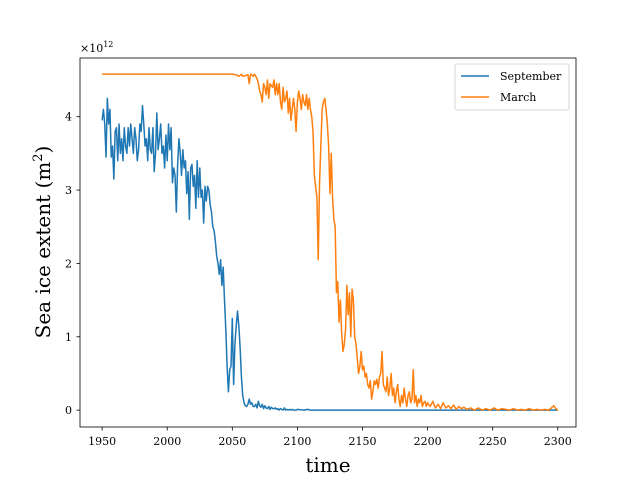  I want to click on x-tick-label: 2250, so click(493, 441).